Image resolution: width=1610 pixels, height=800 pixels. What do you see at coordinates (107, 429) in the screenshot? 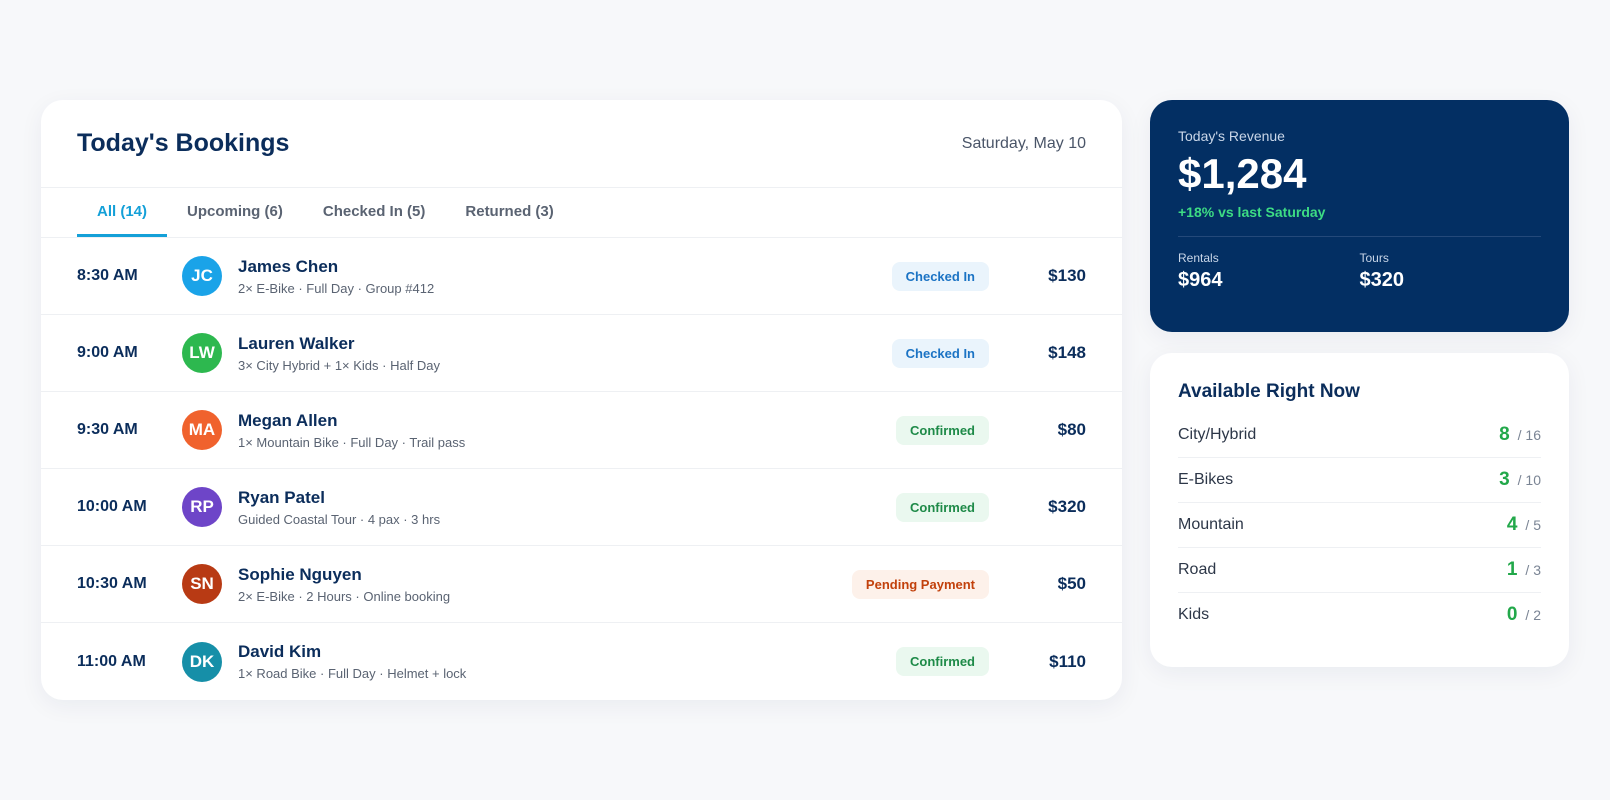
I see `booking-time: 9:30 AM` at bounding box center [107, 429].